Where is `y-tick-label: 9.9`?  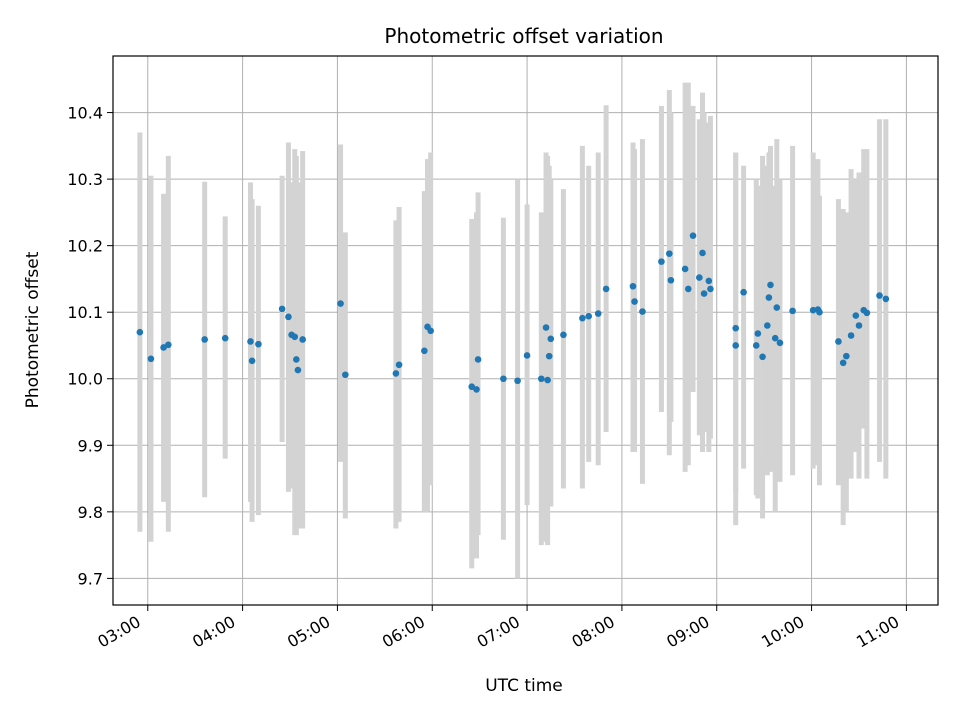
y-tick-label: 9.9 is located at coordinates (90, 445).